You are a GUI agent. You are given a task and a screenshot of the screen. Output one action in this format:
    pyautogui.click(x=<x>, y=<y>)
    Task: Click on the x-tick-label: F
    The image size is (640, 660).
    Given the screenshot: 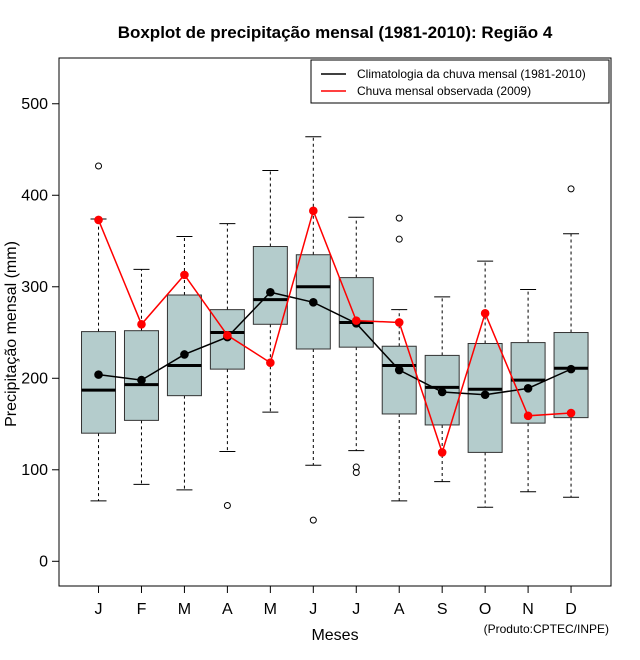 What is the action you would take?
    pyautogui.click(x=142, y=609)
    